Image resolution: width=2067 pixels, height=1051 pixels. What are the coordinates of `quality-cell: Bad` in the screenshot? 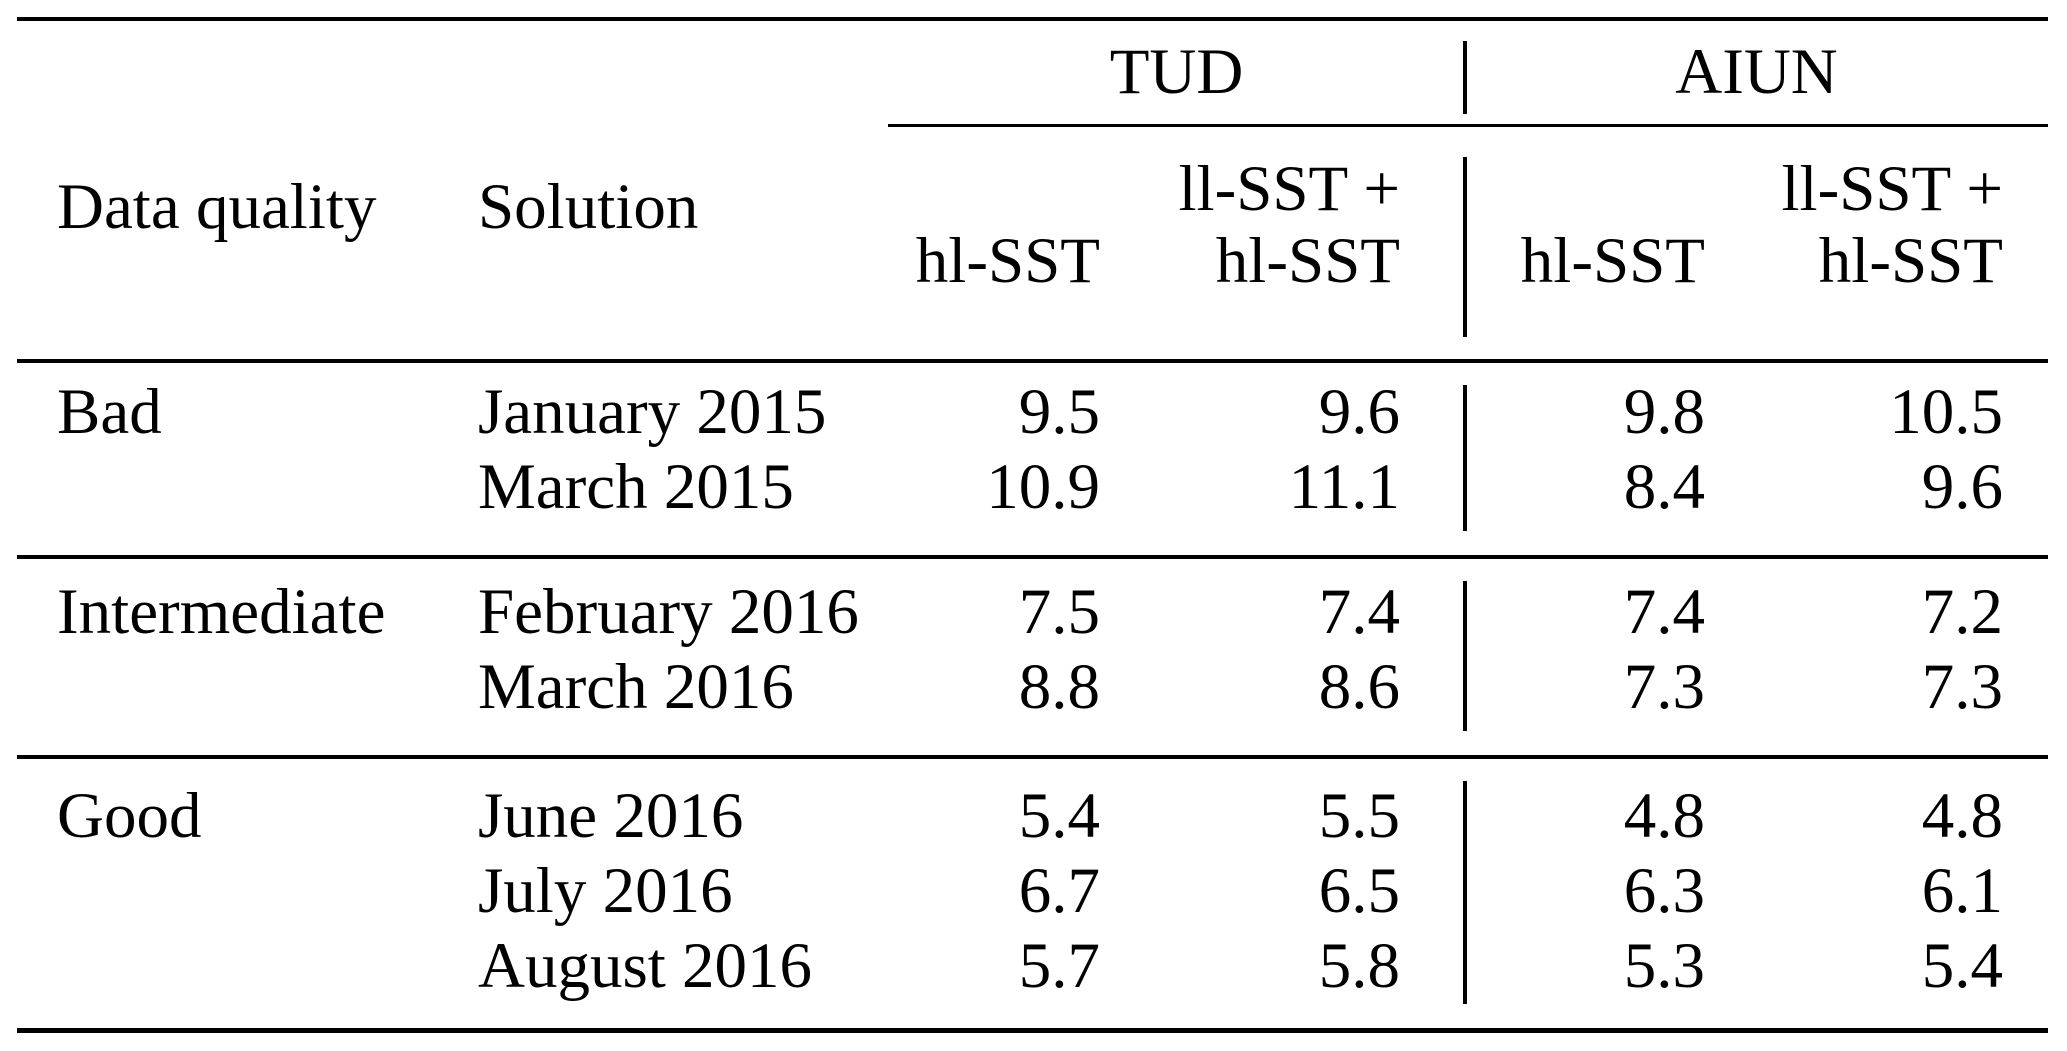 It's located at (109, 411).